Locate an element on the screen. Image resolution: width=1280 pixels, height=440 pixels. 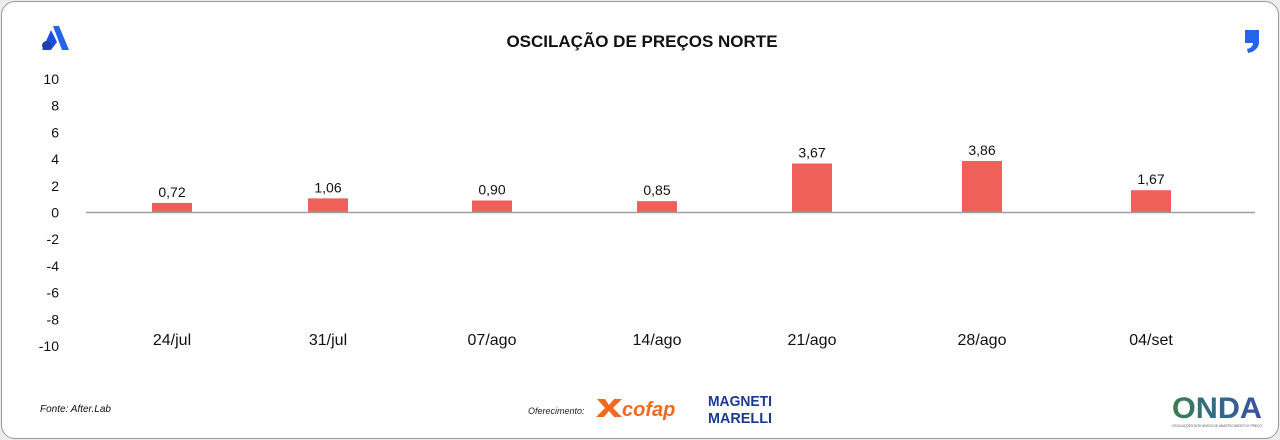
cofap-logo: cofap is located at coordinates (647, 408).